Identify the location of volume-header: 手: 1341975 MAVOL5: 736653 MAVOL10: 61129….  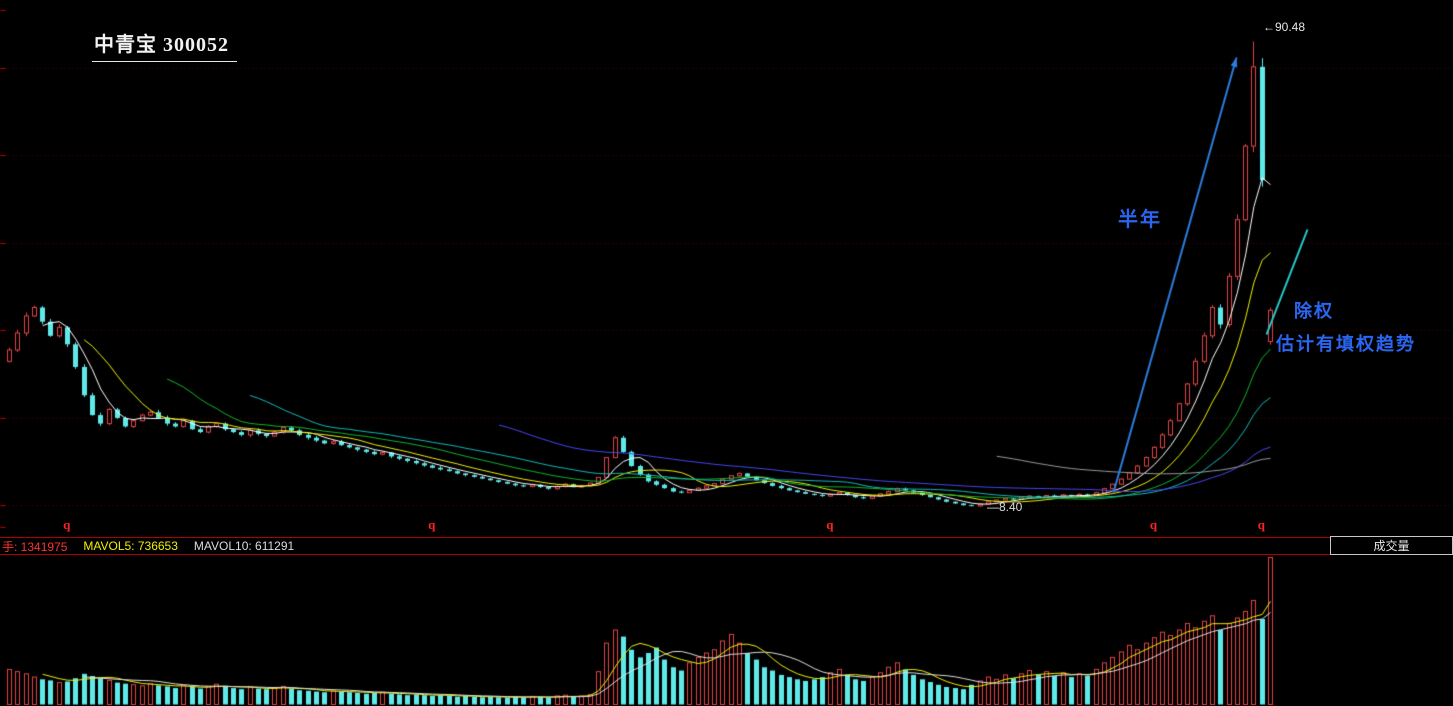
(148, 546).